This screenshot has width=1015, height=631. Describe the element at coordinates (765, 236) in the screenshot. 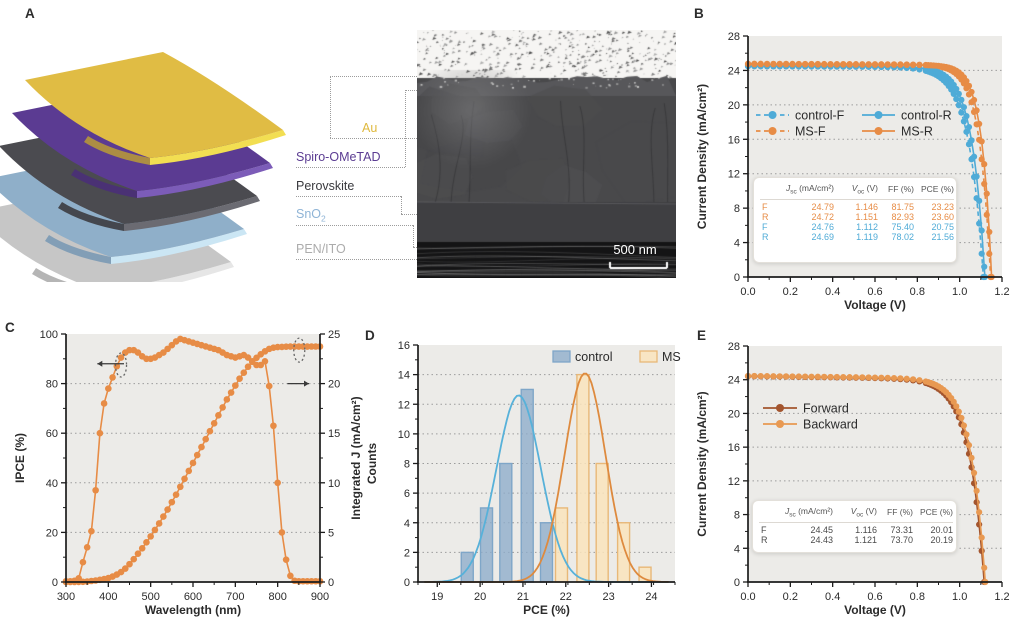

I see `table-row-label: R` at that location.